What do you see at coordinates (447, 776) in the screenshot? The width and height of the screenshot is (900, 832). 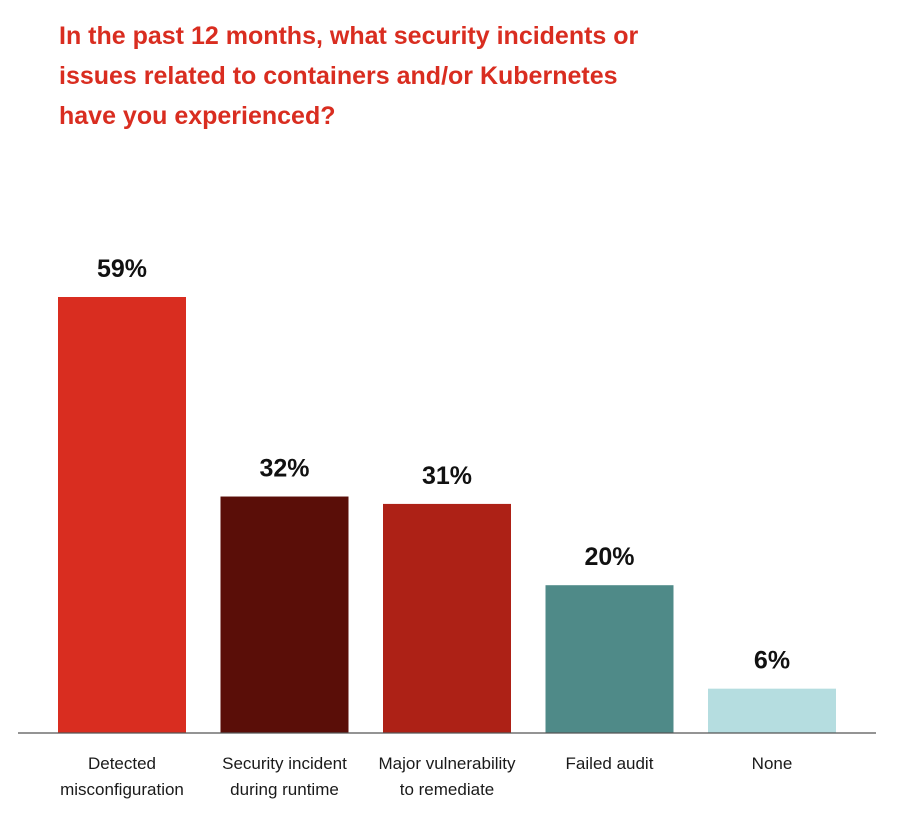 I see `category-label-2: Major vulnerability to remediate` at bounding box center [447, 776].